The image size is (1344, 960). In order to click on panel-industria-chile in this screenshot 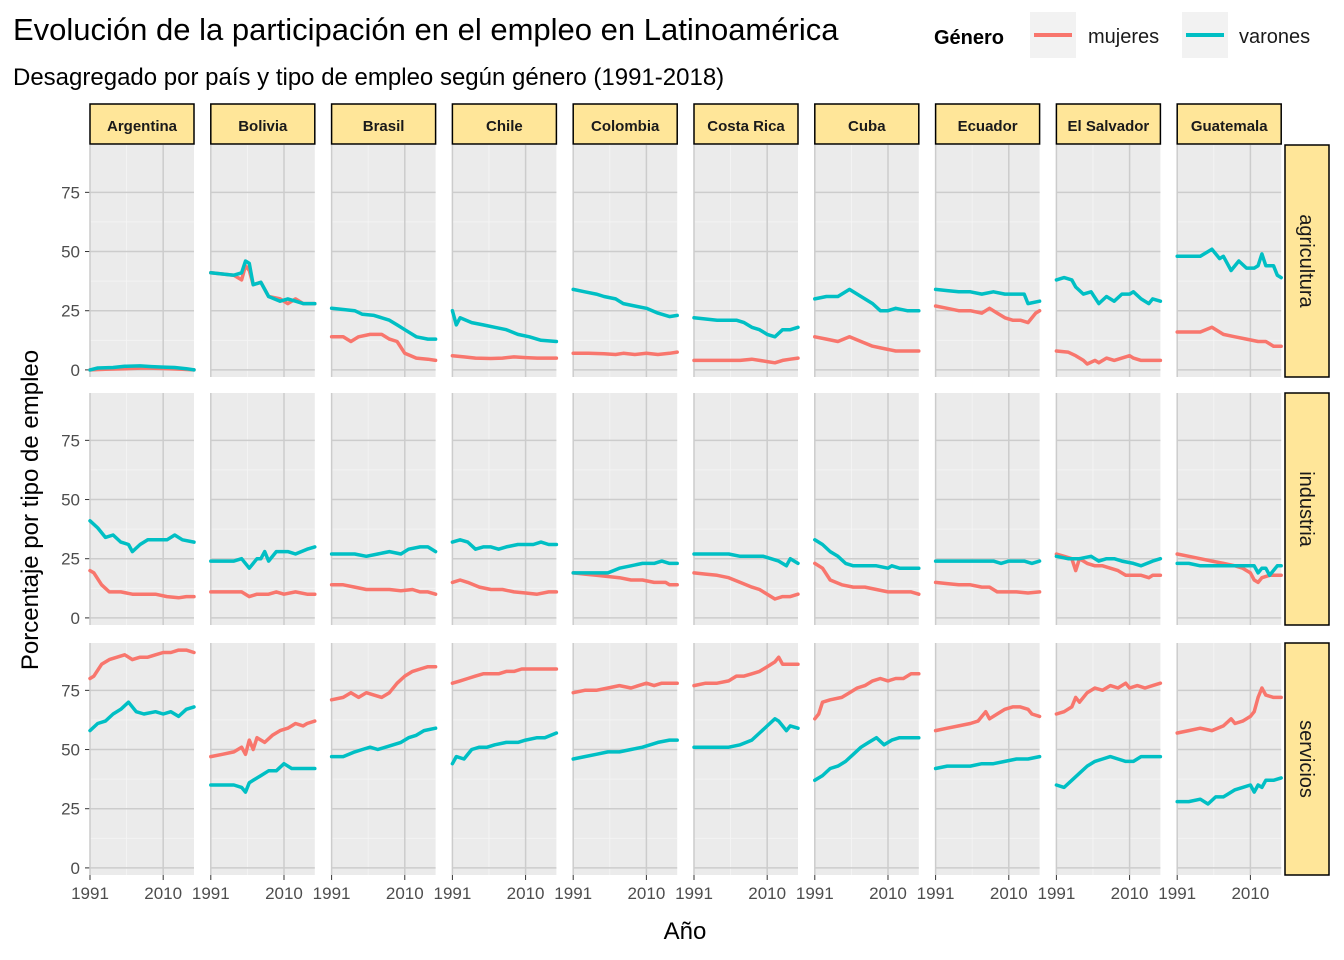, I will do `click(504, 509)`.